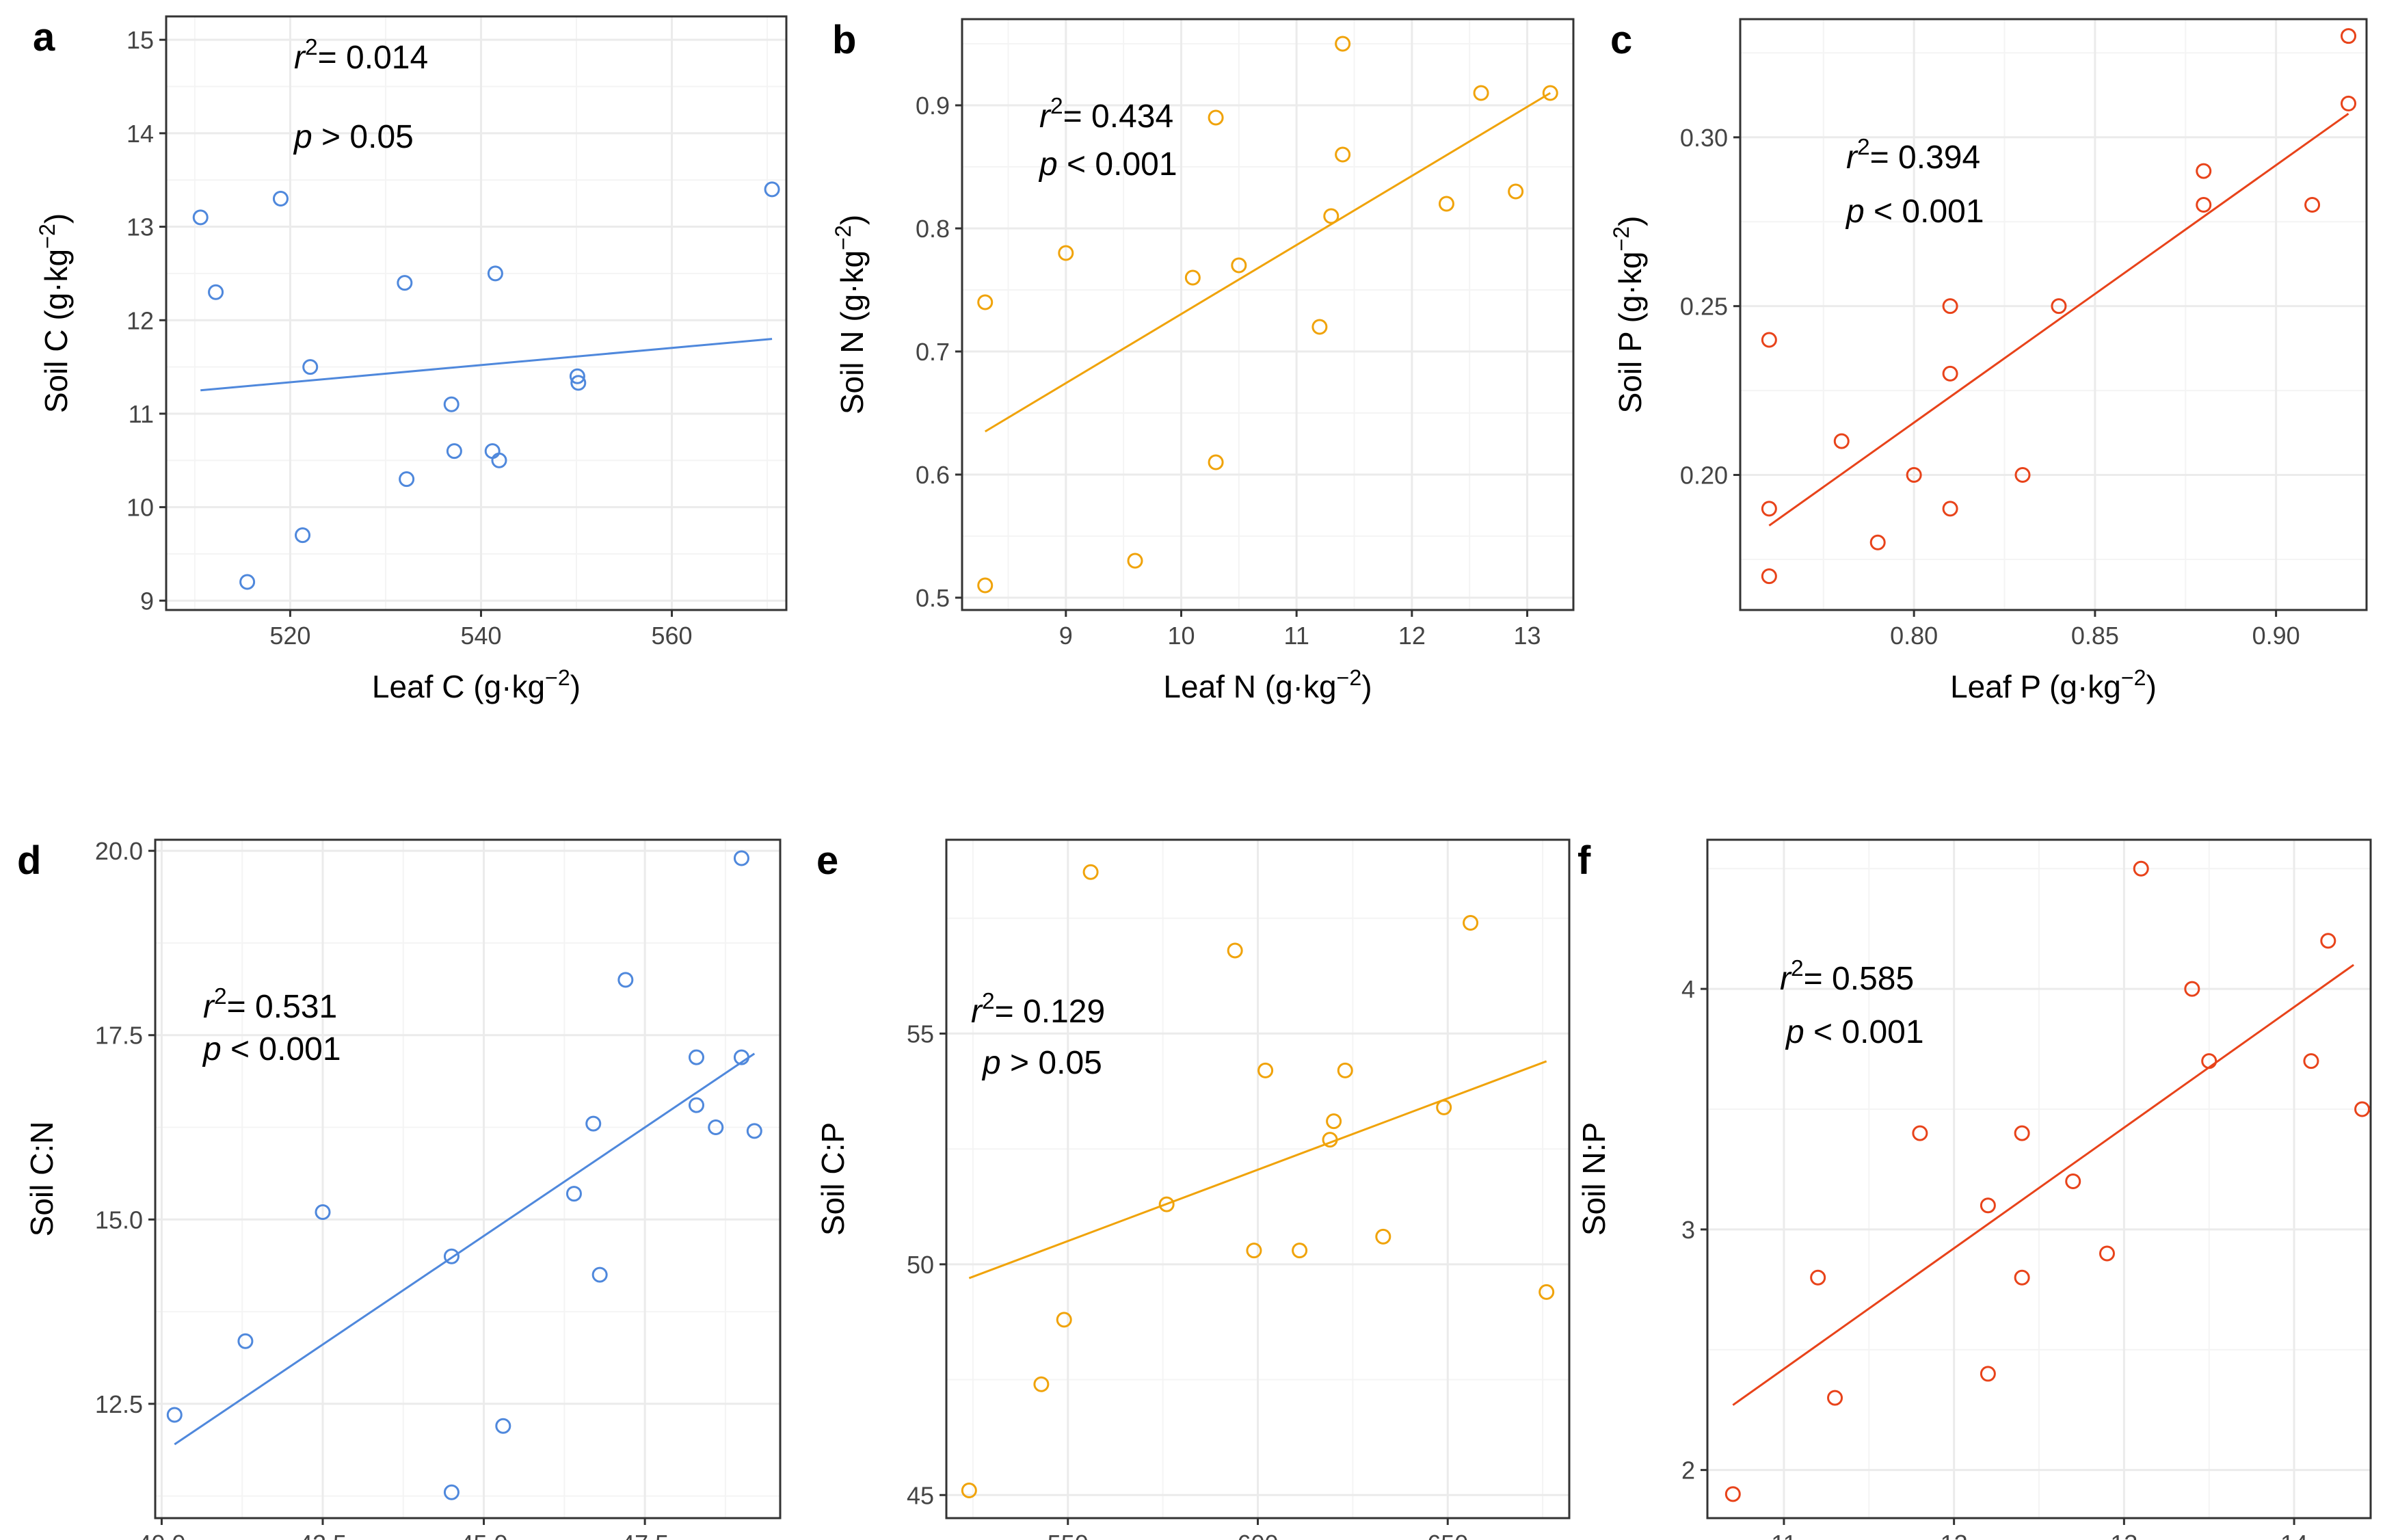 The height and width of the screenshot is (1540, 2398). I want to click on r-squared-annotation: r2= 0.129, so click(1038, 1009).